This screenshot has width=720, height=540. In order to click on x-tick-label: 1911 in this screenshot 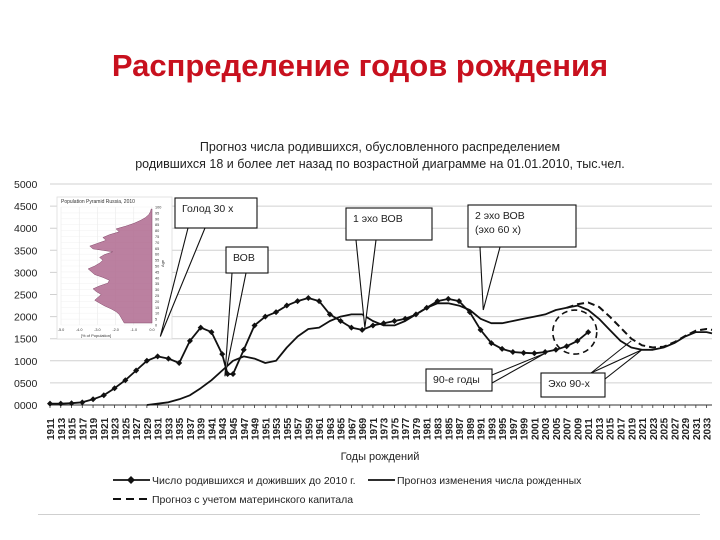, I will do `click(51, 429)`.